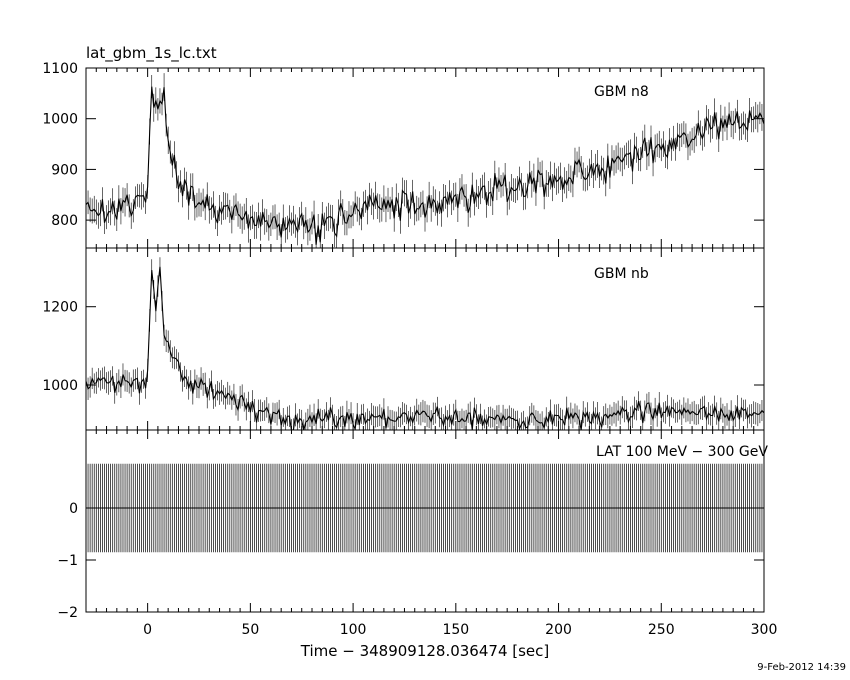  What do you see at coordinates (147, 630) in the screenshot?
I see `x-tick-label: 0` at bounding box center [147, 630].